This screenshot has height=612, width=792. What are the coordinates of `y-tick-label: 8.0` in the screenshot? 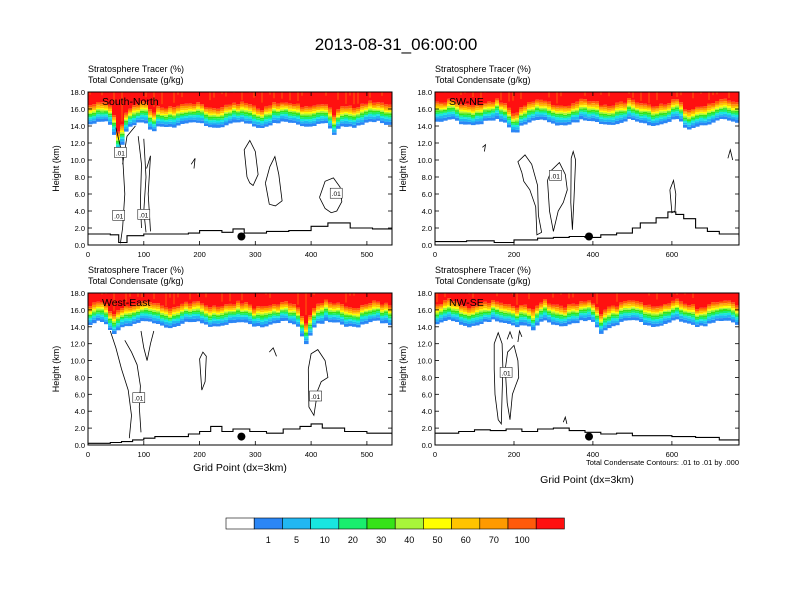 It's located at (427, 177).